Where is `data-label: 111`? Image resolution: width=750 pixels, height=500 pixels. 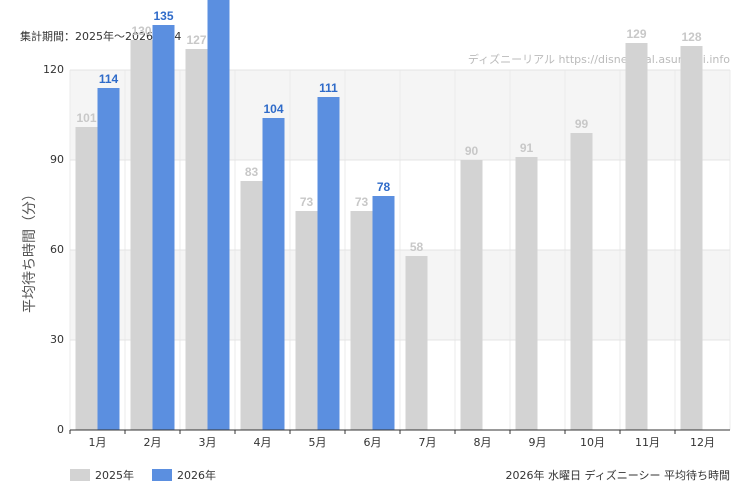
data-label: 111 is located at coordinates (328, 88).